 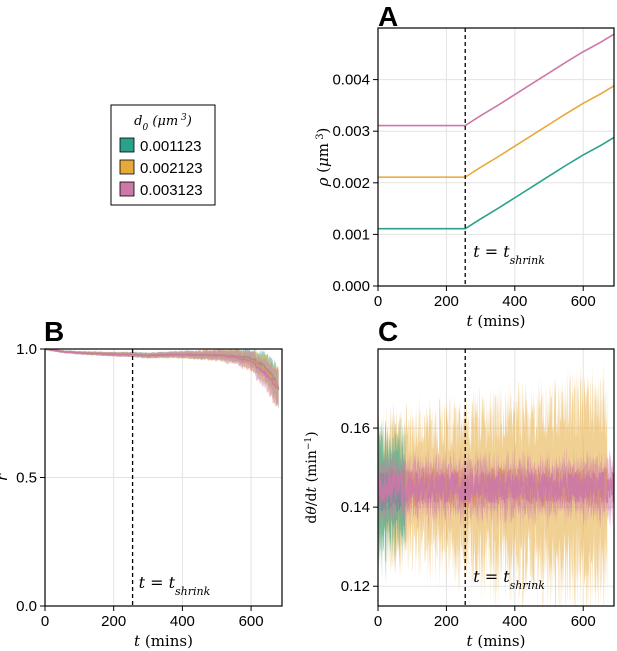 I want to click on y-tick-label-1: 0.001, so click(x=351, y=234).